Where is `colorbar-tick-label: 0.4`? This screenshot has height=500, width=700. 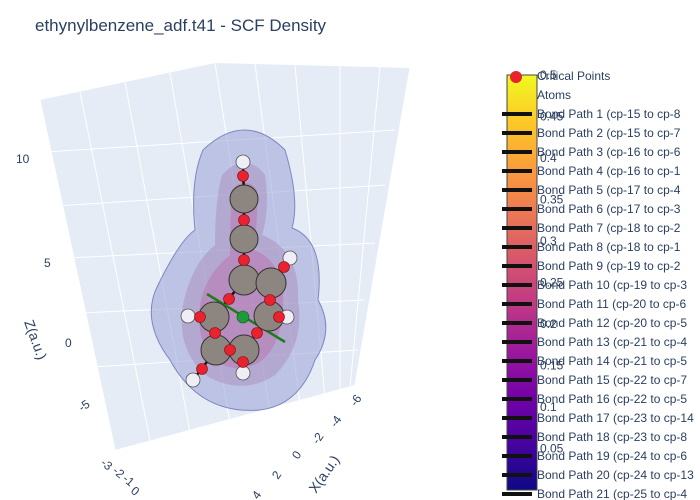 colorbar-tick-label: 0.4 is located at coordinates (548, 158).